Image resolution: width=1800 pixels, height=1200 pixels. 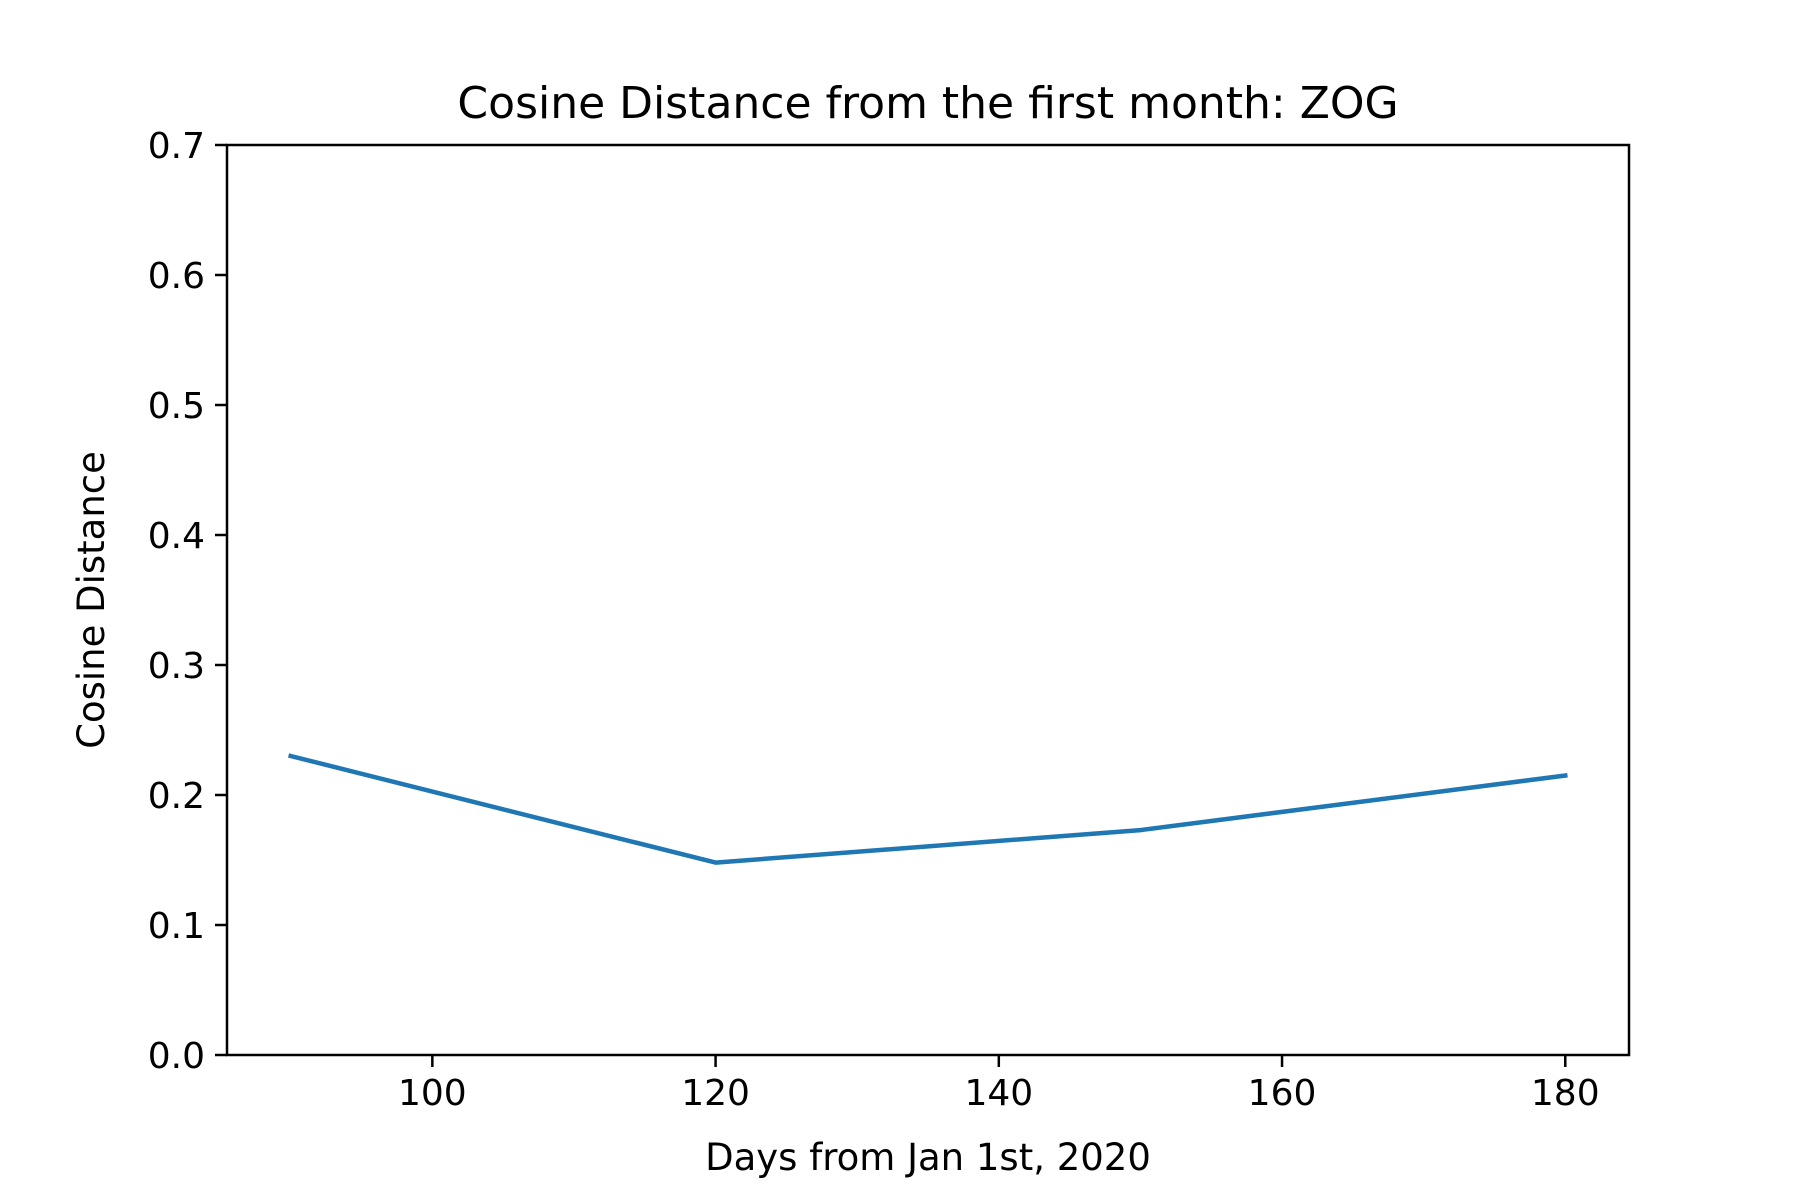 What do you see at coordinates (176, 1056) in the screenshot?
I see `y-tick-label: 0.0` at bounding box center [176, 1056].